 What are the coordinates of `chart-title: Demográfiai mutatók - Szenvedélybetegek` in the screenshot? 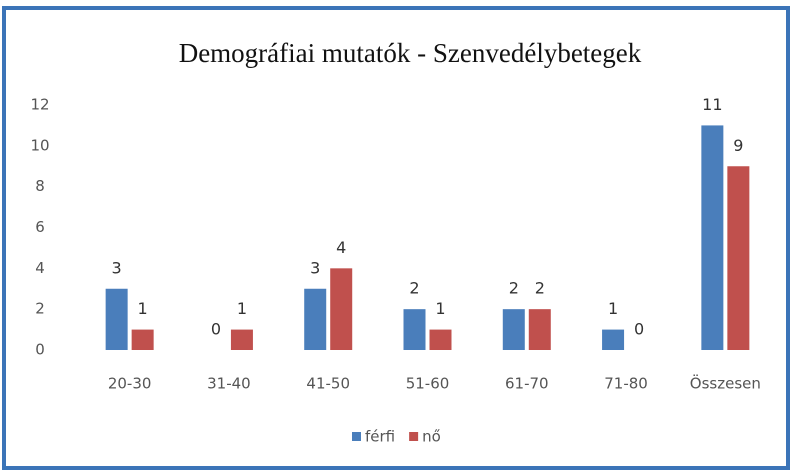 It's located at (410, 53).